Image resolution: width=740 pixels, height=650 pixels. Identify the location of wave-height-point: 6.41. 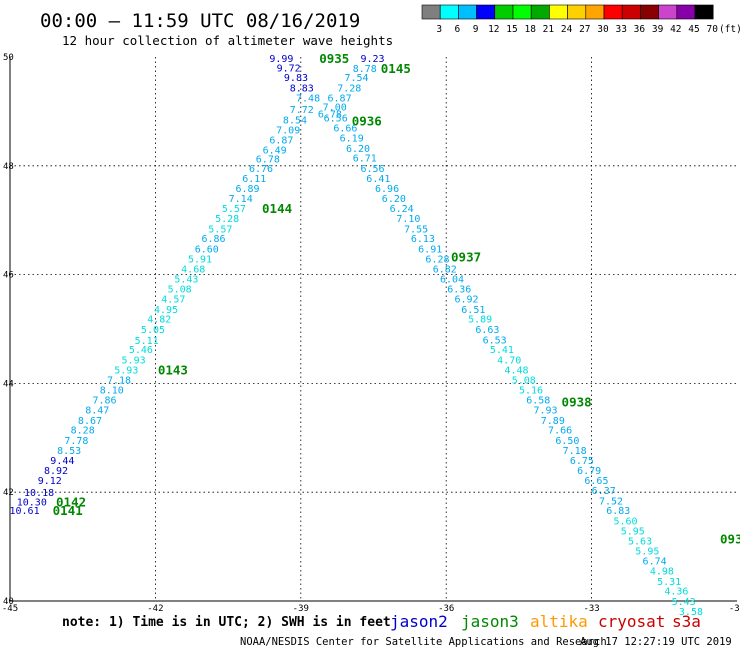
(378, 179).